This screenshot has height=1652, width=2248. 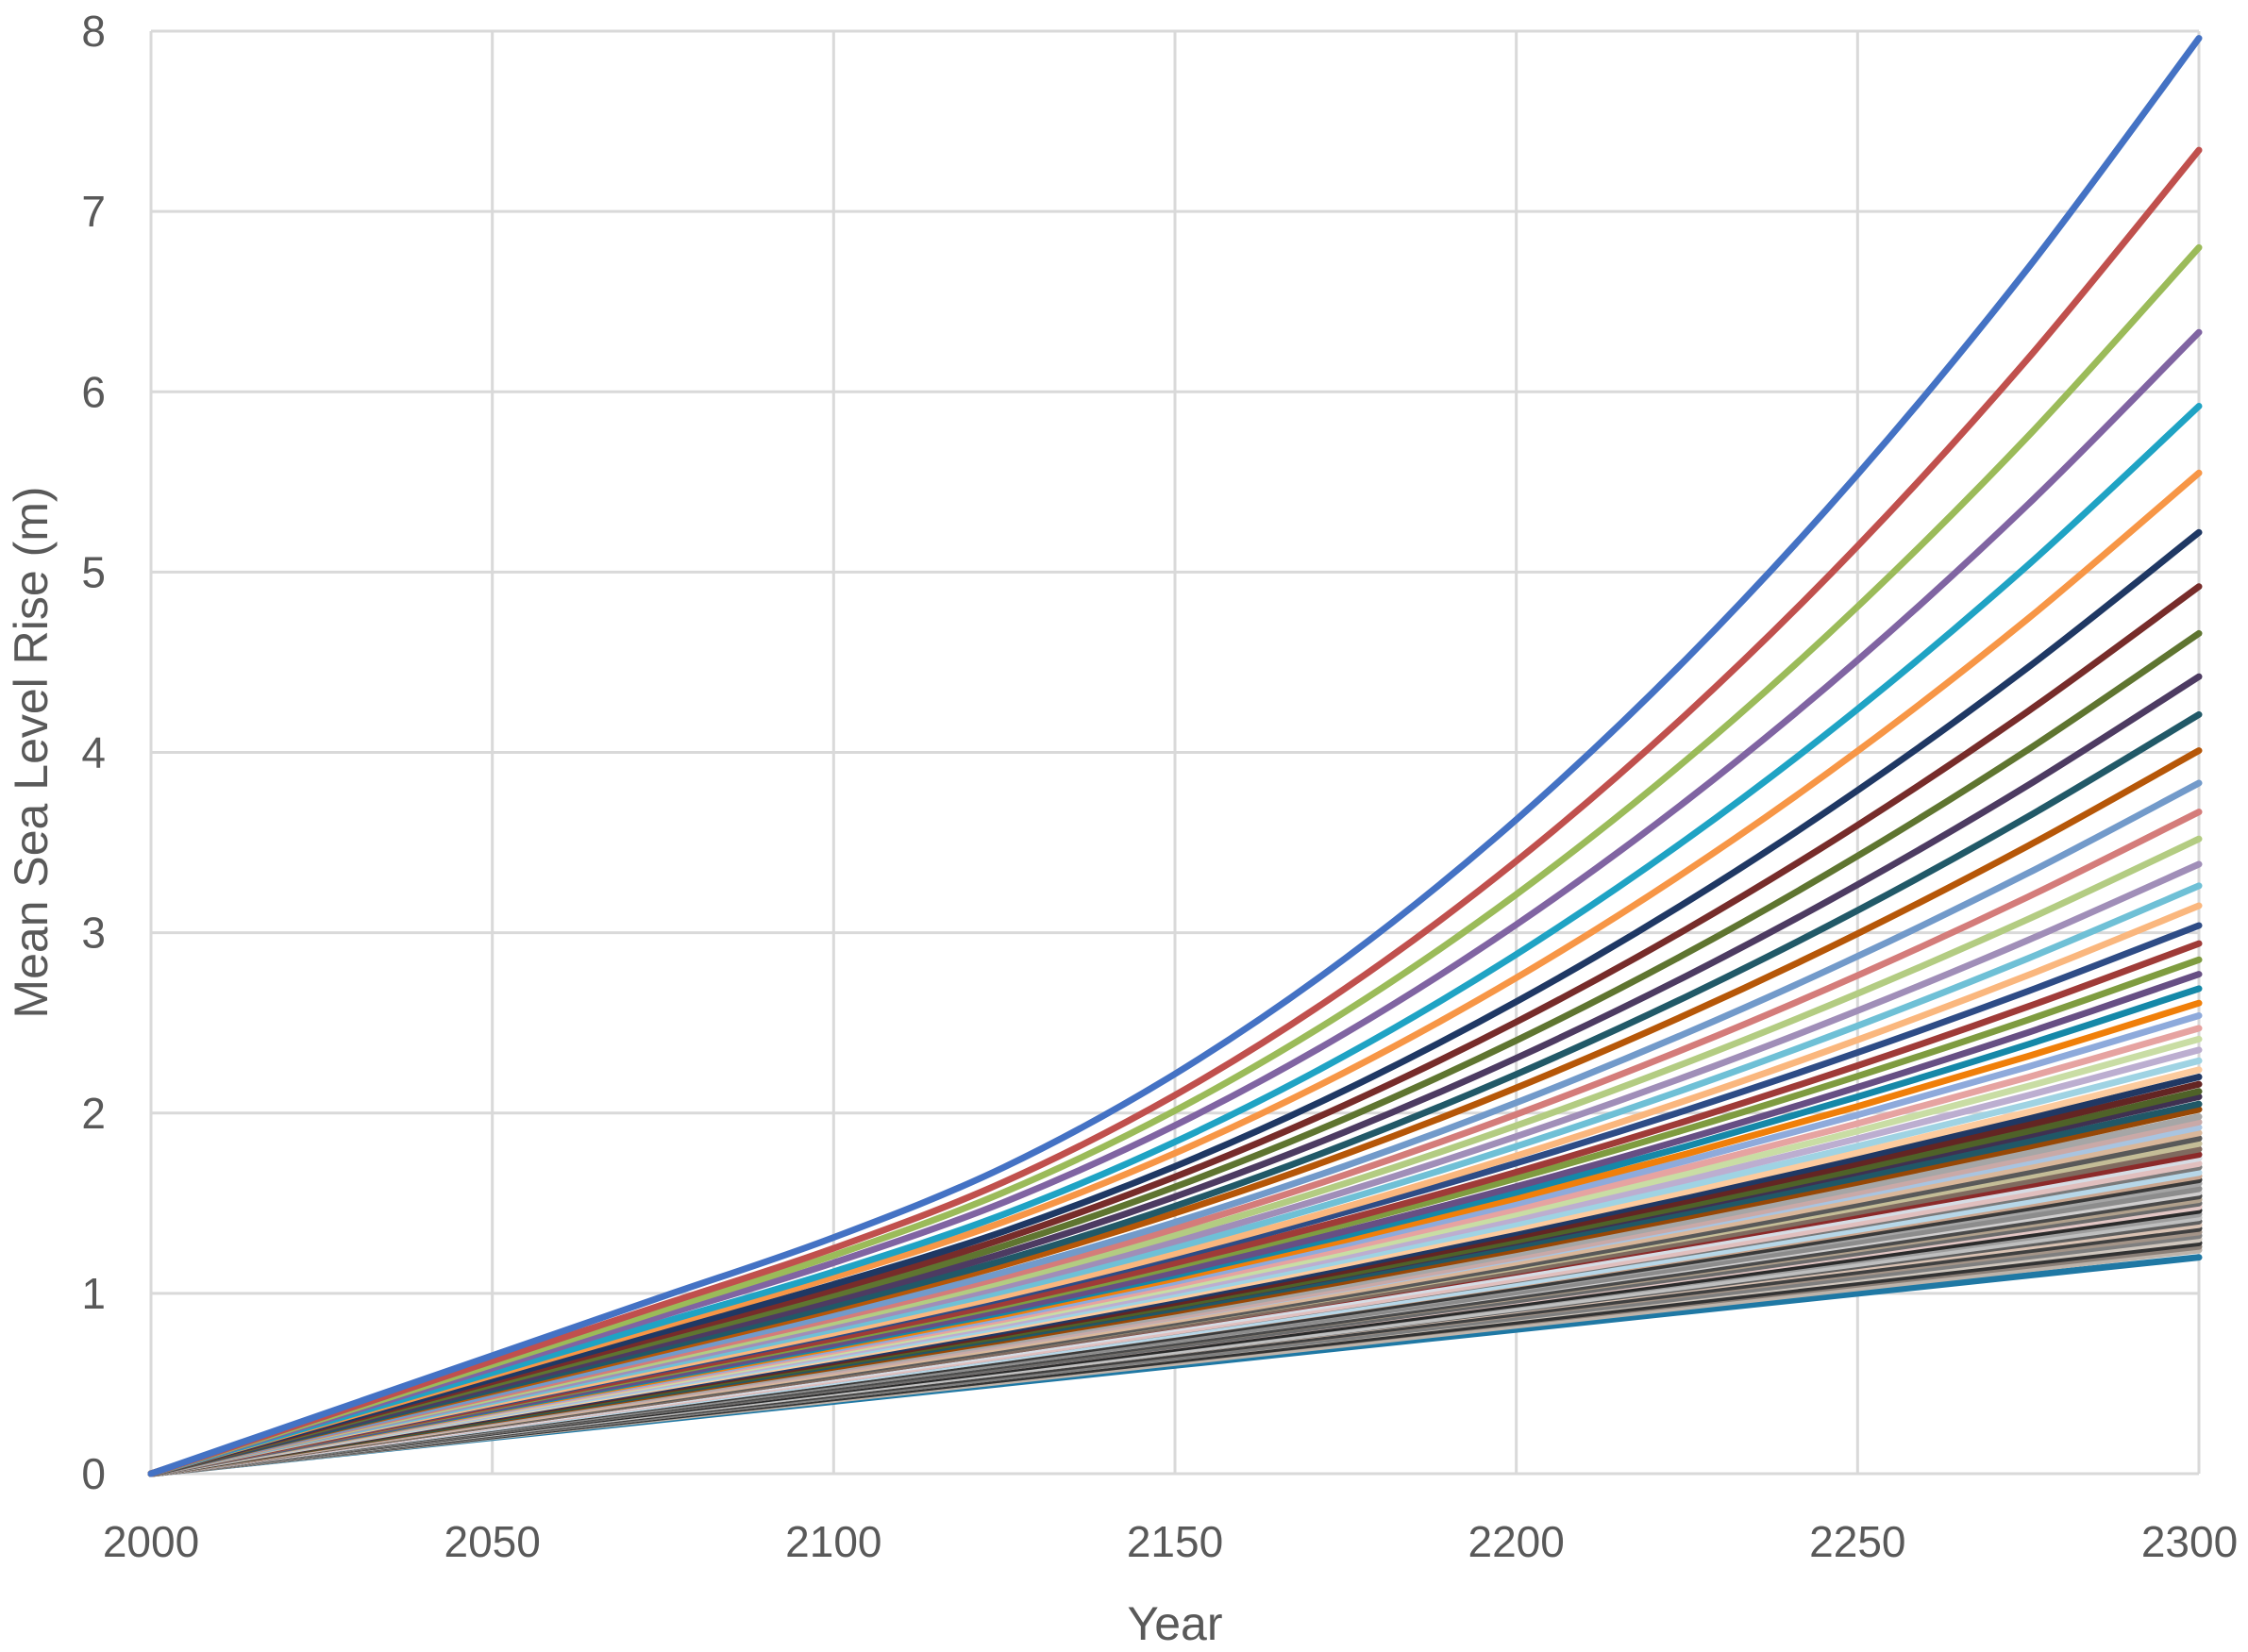 What do you see at coordinates (2189, 1541) in the screenshot?
I see `x-tick-label: 2300` at bounding box center [2189, 1541].